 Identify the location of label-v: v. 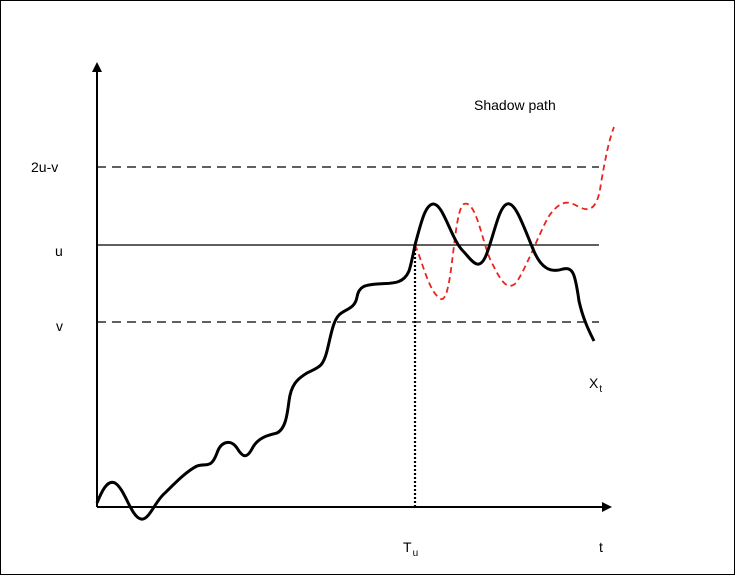
(59, 326).